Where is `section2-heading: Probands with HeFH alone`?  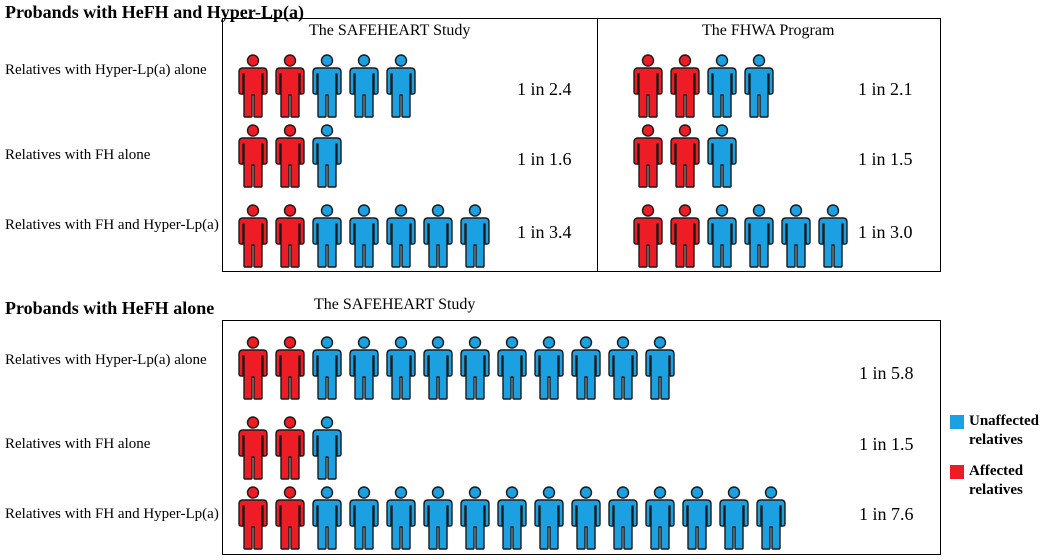 section2-heading: Probands with HeFH alone is located at coordinates (110, 308).